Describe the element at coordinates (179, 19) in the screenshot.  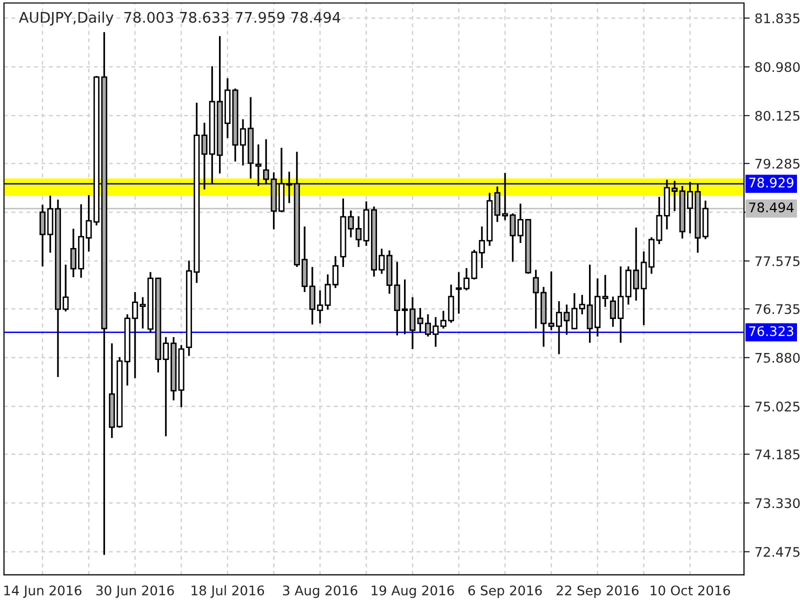
I see `chart-title: AUDJPY,Daily 78.003 78.633 77.959 78.494` at that location.